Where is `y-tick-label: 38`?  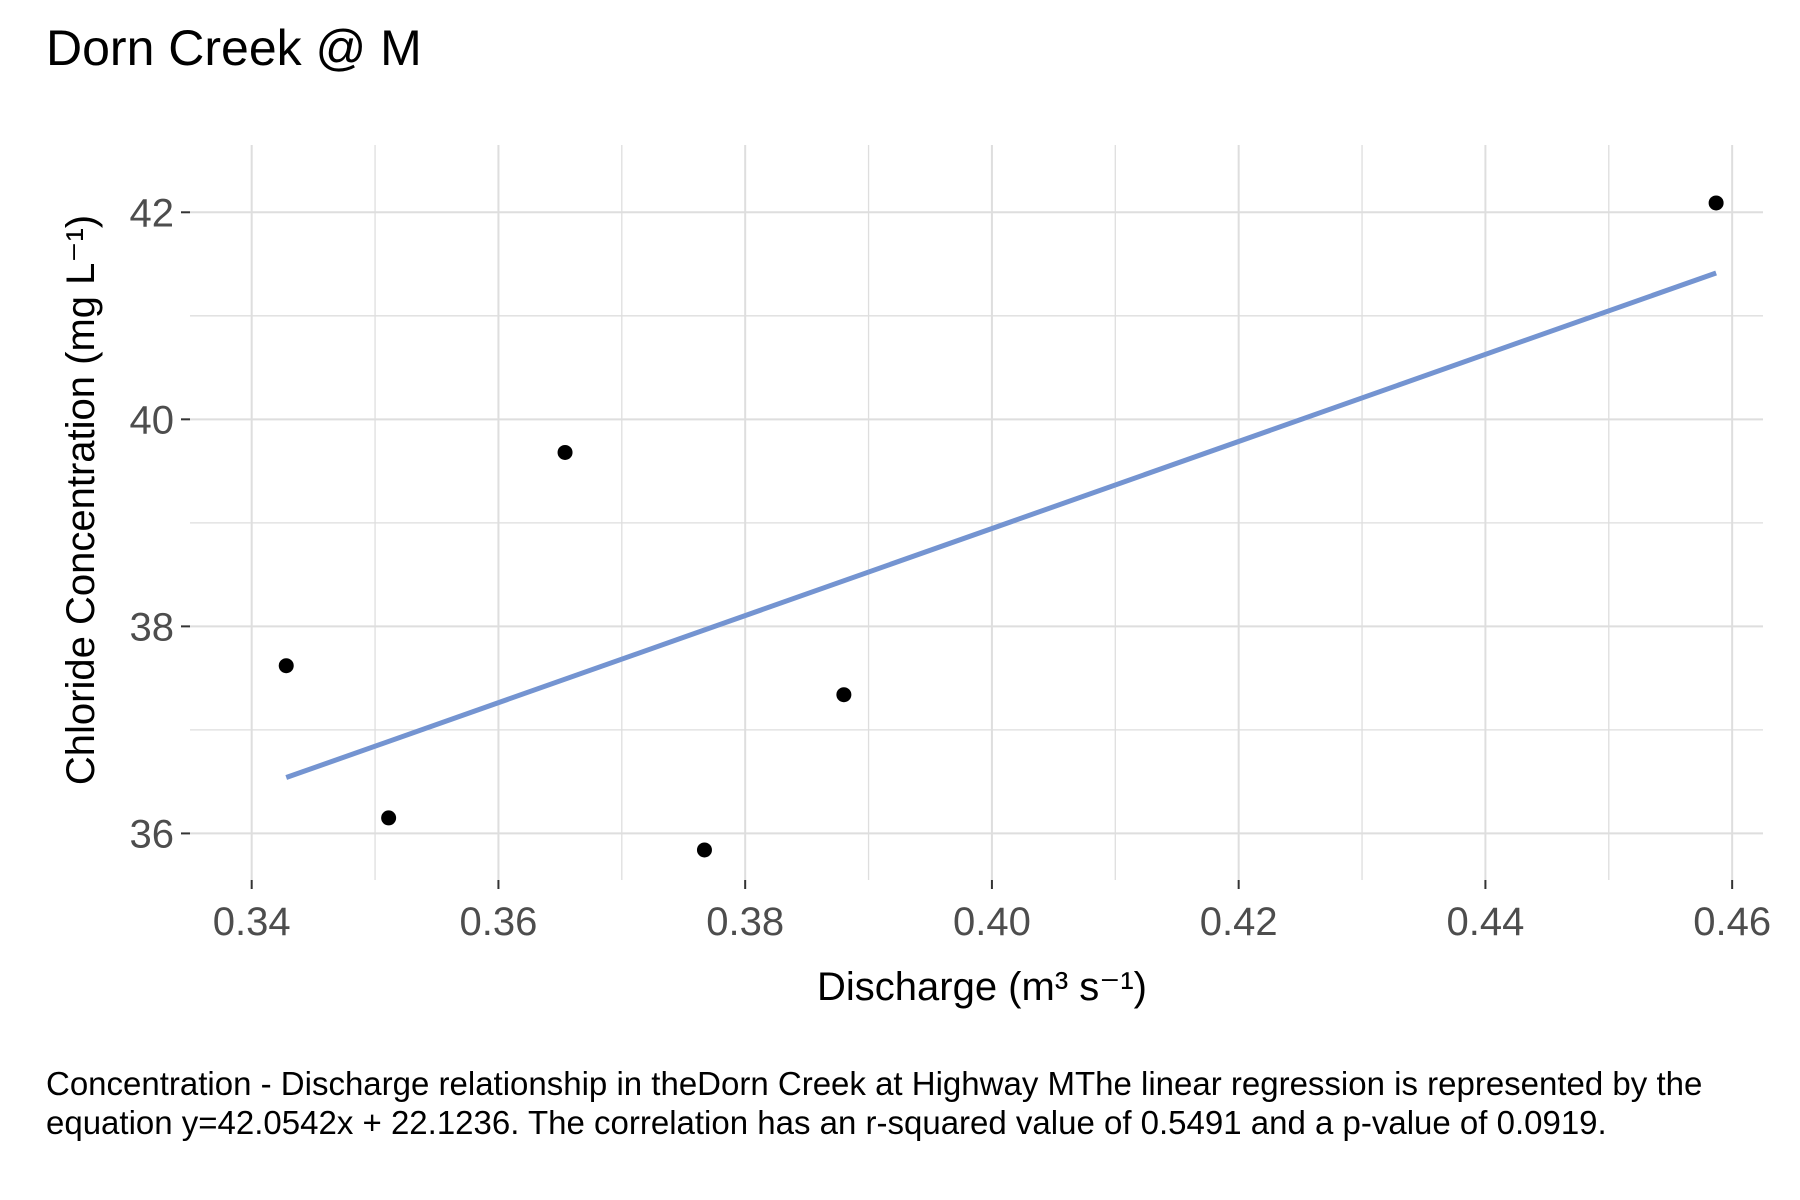 y-tick-label: 38 is located at coordinates (152, 627).